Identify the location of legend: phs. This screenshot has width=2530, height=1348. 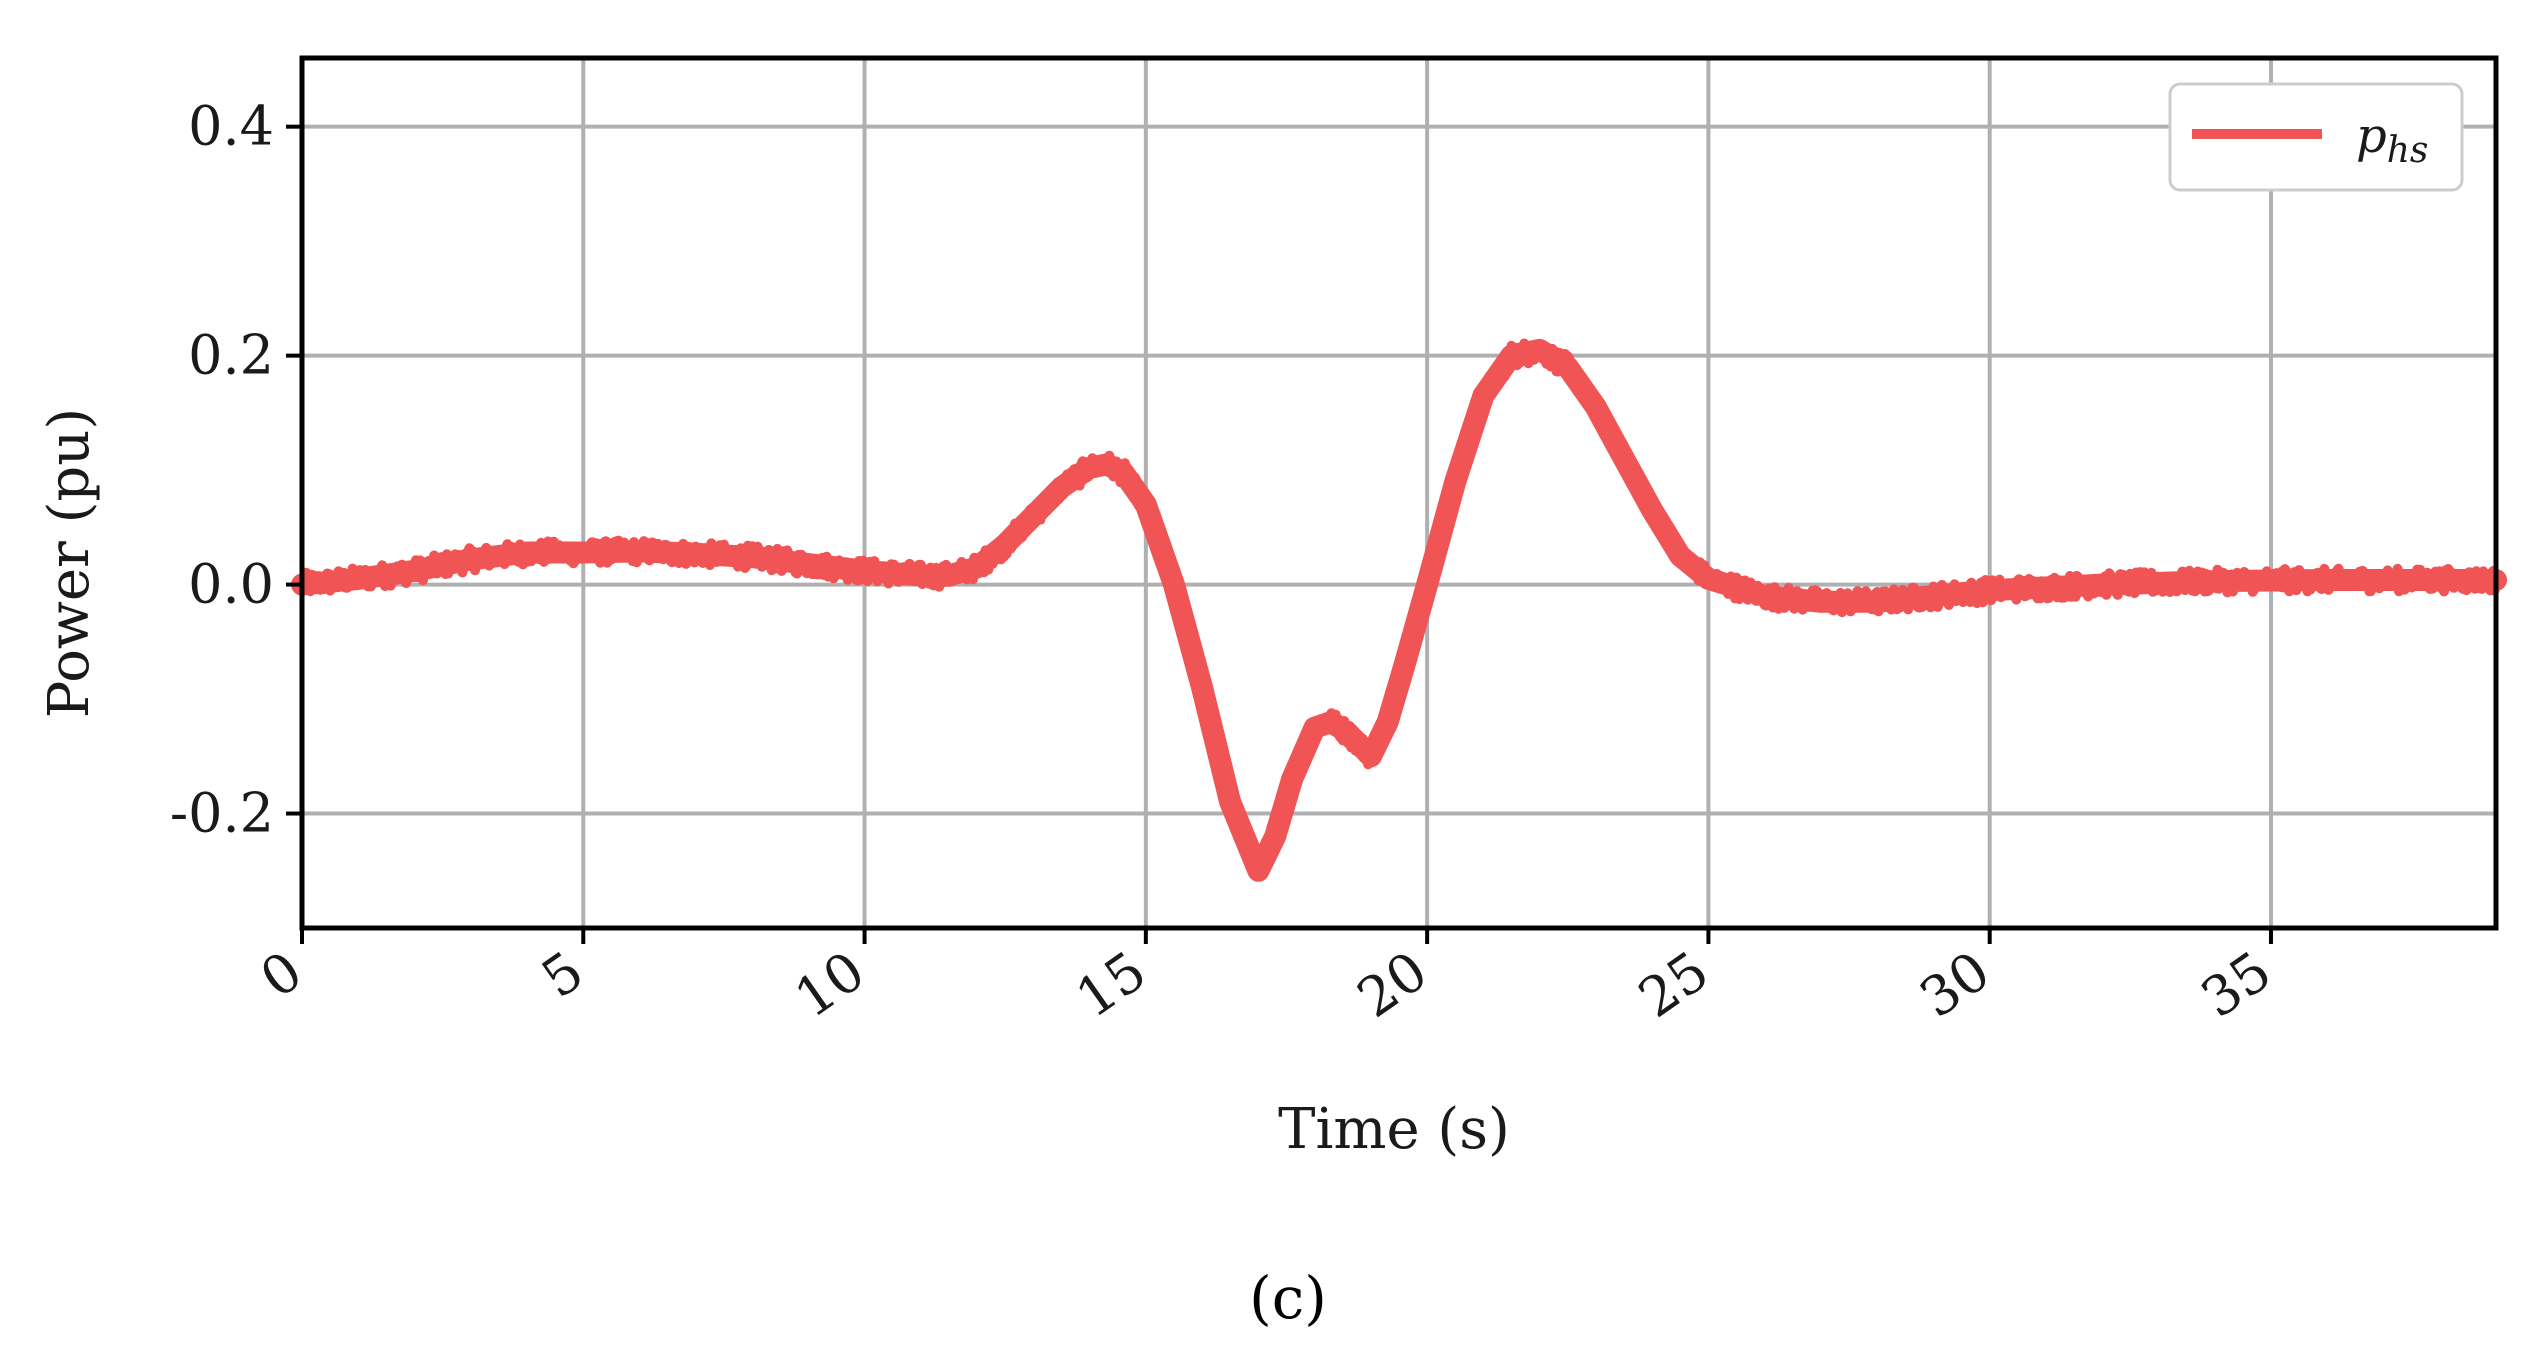
(2316, 137).